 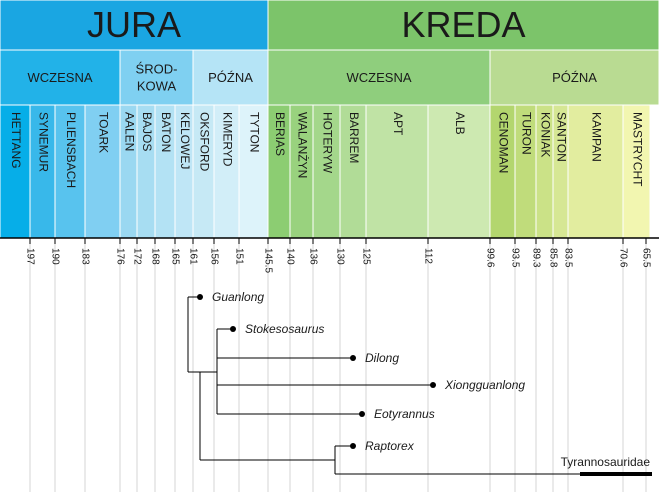 What do you see at coordinates (147, 131) in the screenshot?
I see `stage-label: BAJOS` at bounding box center [147, 131].